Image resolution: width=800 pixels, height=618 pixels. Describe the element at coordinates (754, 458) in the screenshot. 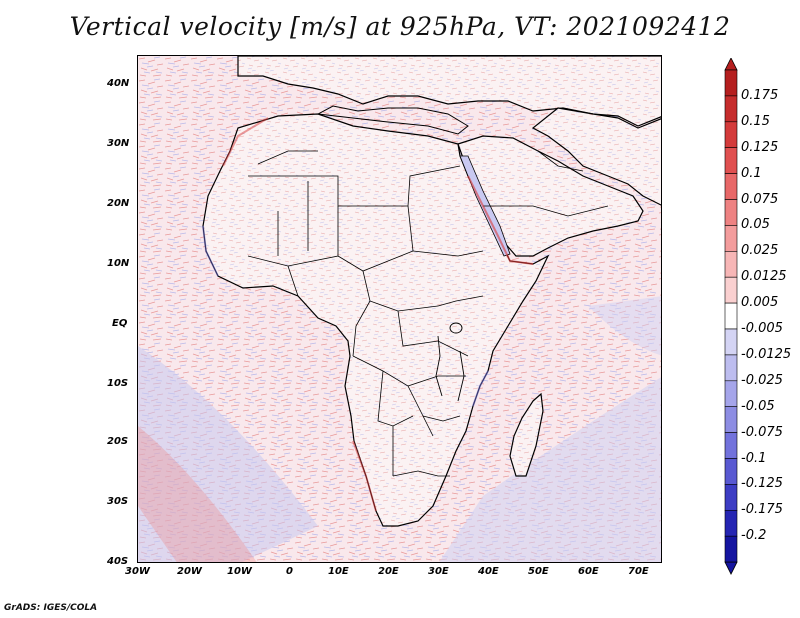

I see `colorbar-tick-label: -0.1` at that location.